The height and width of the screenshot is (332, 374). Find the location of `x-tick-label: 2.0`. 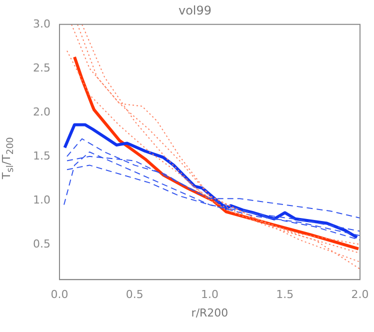

x-tick-label: 2.0 is located at coordinates (360, 295).